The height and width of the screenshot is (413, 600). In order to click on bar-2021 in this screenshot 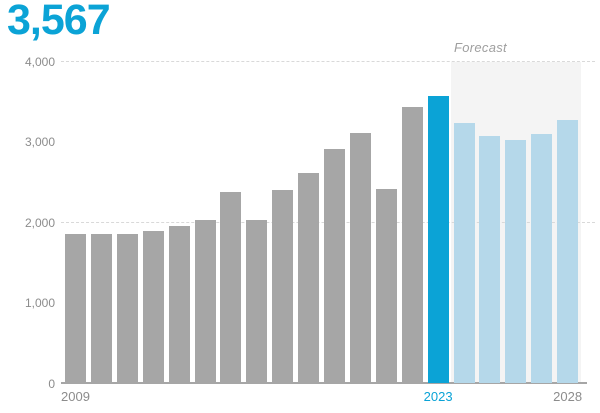, I will do `click(386, 286)`.